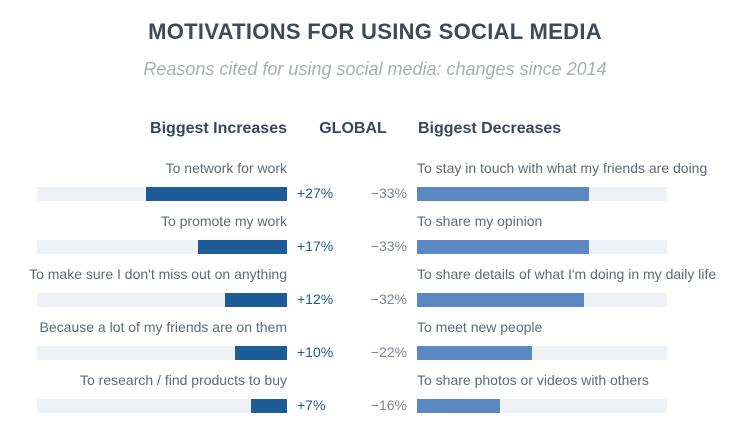 The width and height of the screenshot is (750, 435). I want to click on increase-label: To network for work, so click(226, 168).